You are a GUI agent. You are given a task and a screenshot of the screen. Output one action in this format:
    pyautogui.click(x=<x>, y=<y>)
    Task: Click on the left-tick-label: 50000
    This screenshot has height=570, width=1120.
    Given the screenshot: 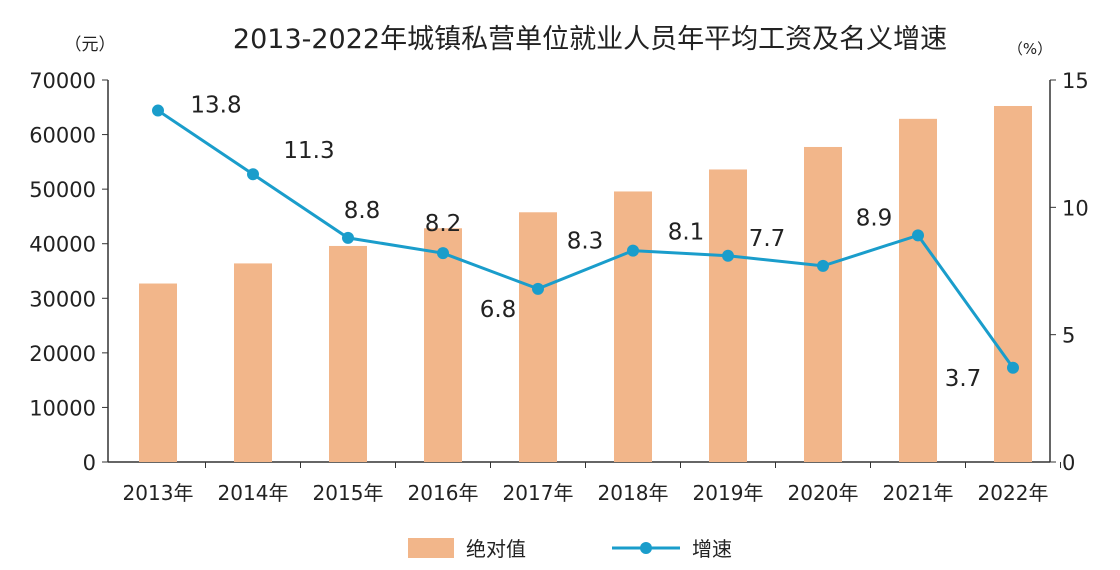 What is the action you would take?
    pyautogui.click(x=62, y=190)
    